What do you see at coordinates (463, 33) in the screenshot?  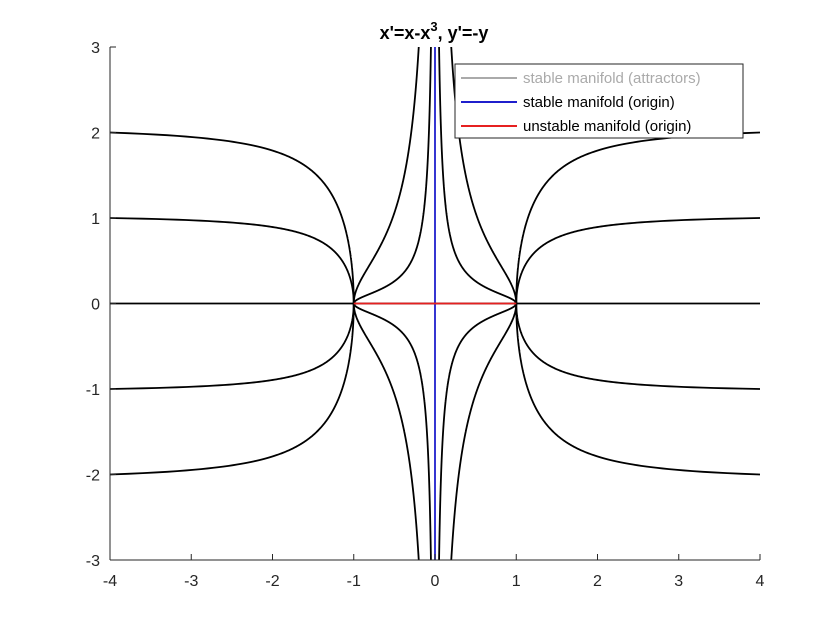 I see `chart-title-suffix: , y'=-y` at bounding box center [463, 33].